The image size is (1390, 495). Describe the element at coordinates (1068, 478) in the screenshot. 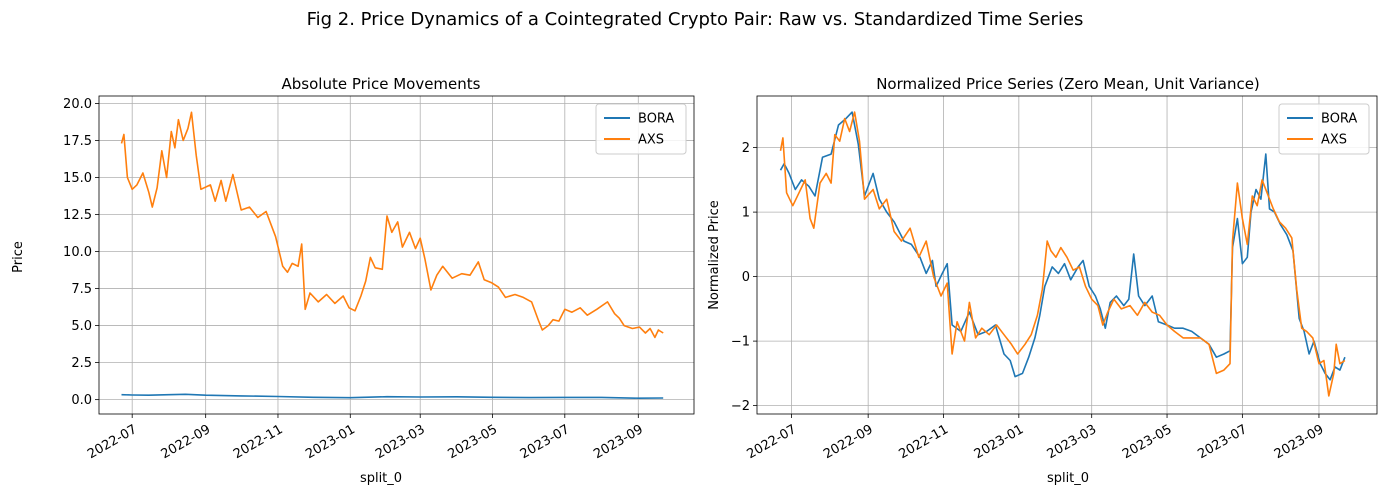

I see `normalized-price-panel-xlabel: split_0` at that location.